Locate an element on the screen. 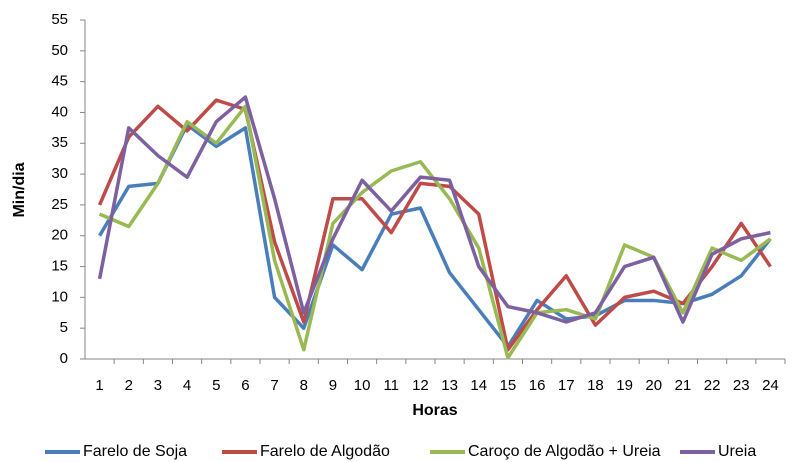 The image size is (798, 462). y-tick-label: 0 is located at coordinates (64, 358).